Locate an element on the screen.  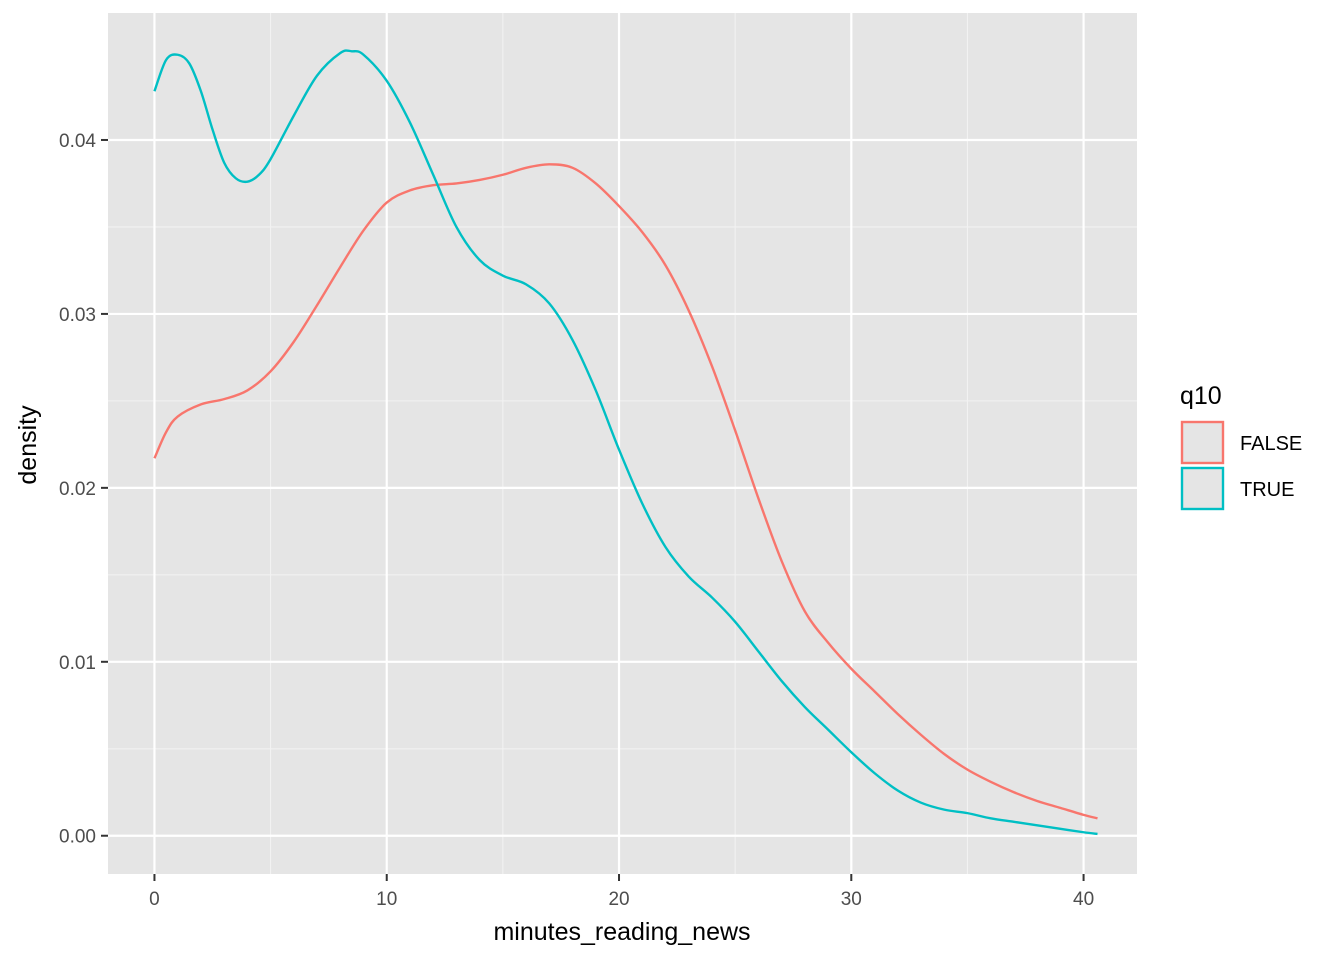
legend-key-false is located at coordinates (1202, 442).